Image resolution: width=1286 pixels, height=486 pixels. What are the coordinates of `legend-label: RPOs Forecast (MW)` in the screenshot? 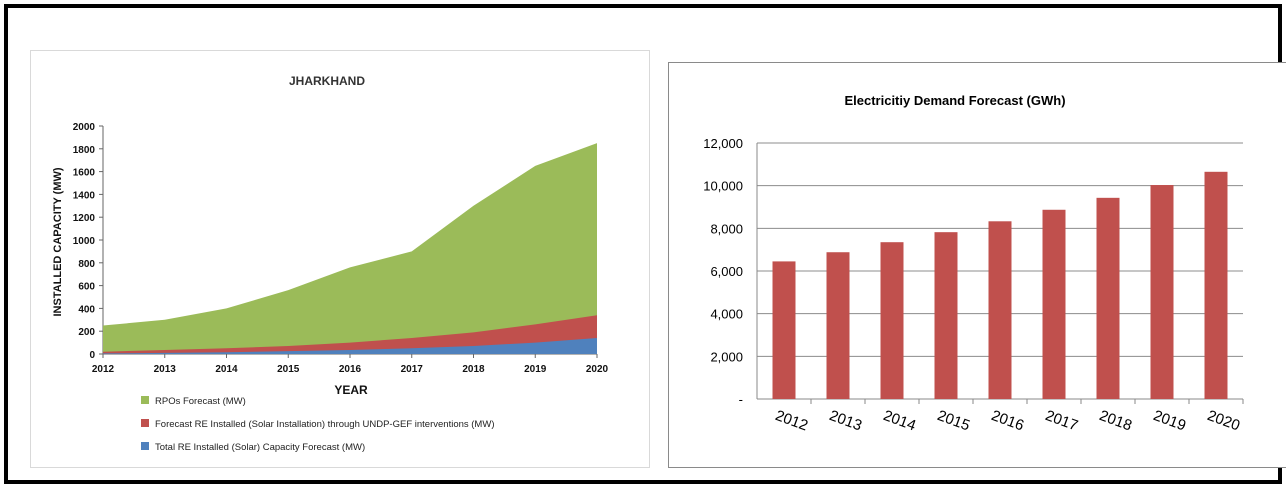 It's located at (200, 401).